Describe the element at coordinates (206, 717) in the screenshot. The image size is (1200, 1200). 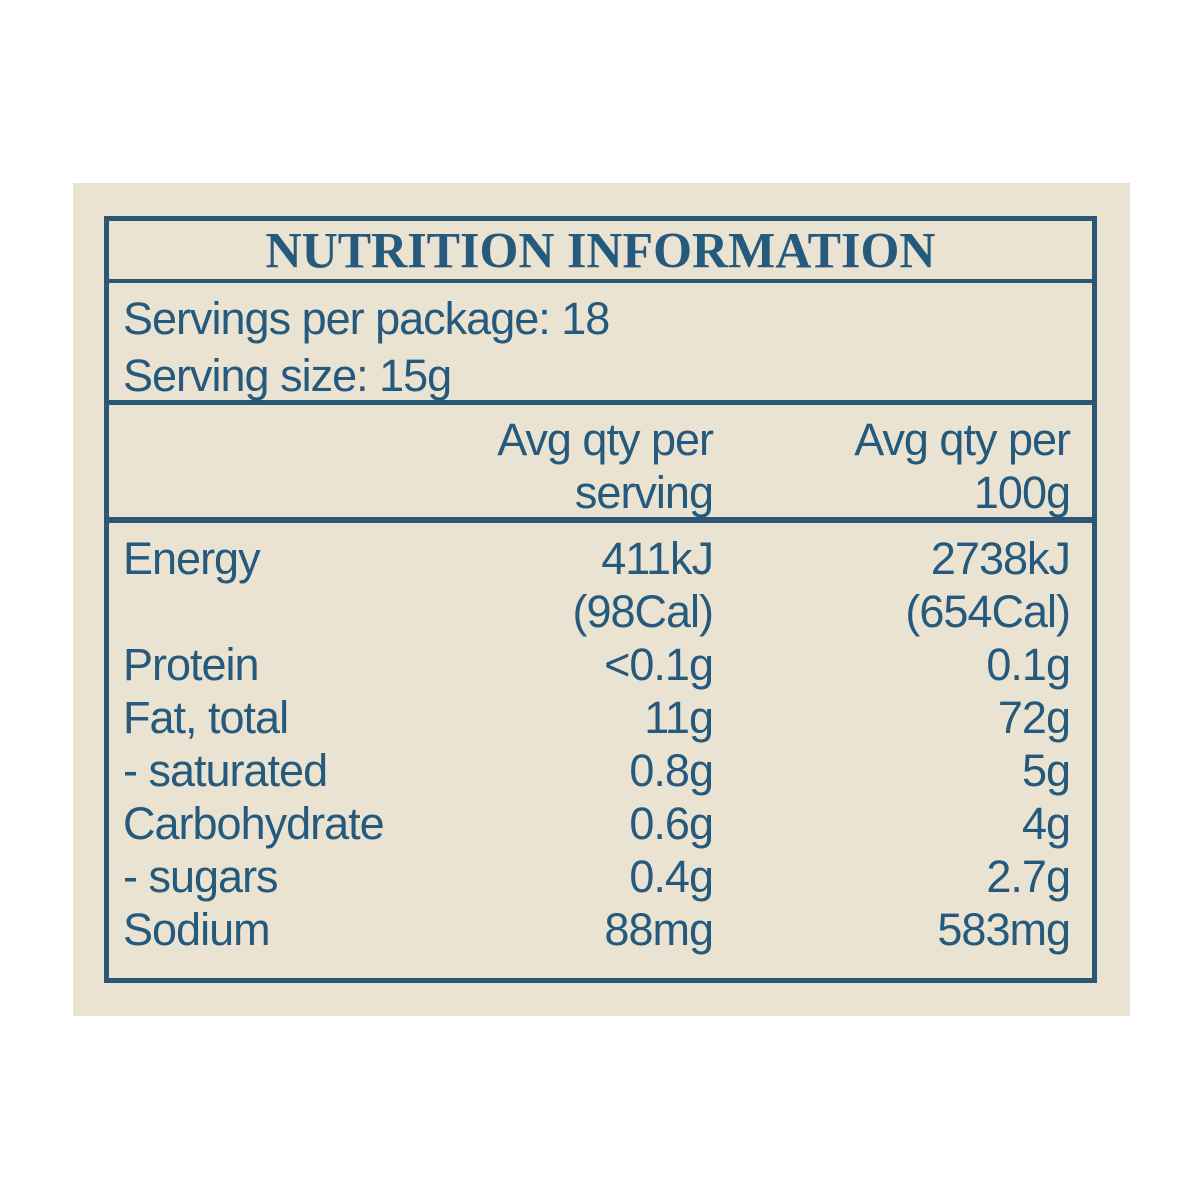
I see `nutrient-name: Fat, total` at that location.